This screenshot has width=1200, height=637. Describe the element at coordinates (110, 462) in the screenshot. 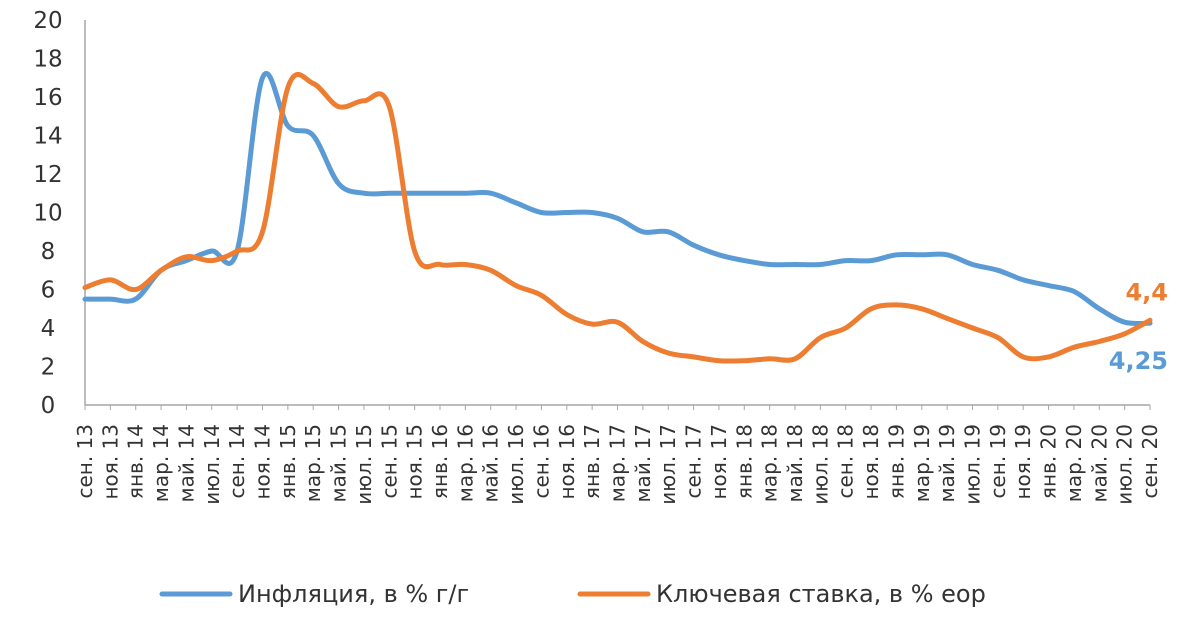

I see `x-tick-label: ноя. 13` at that location.